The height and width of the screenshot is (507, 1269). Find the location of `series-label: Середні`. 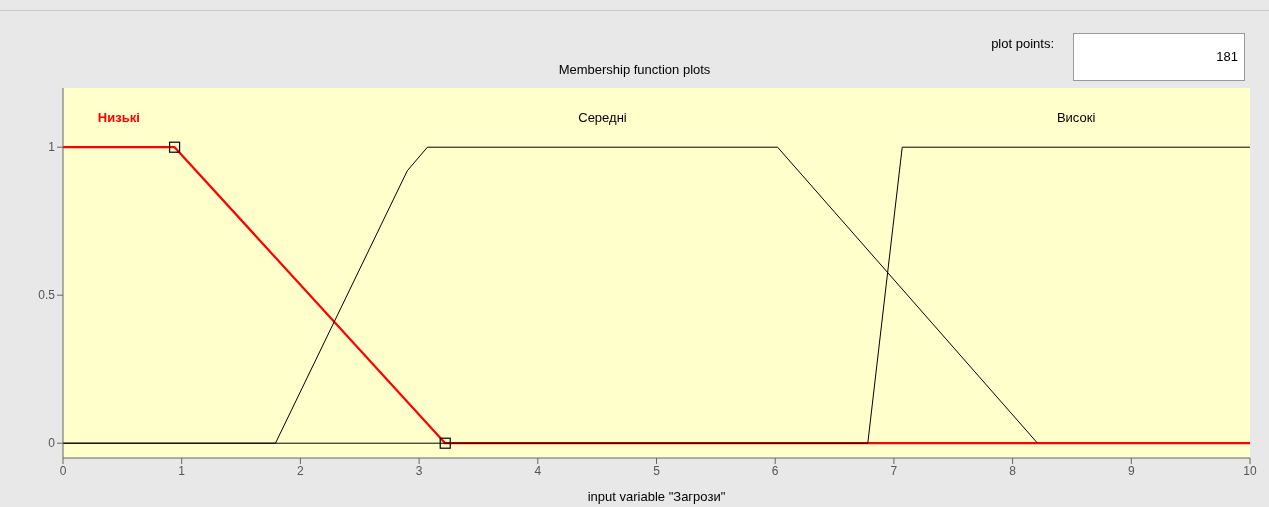

series-label: Середні is located at coordinates (602, 118).